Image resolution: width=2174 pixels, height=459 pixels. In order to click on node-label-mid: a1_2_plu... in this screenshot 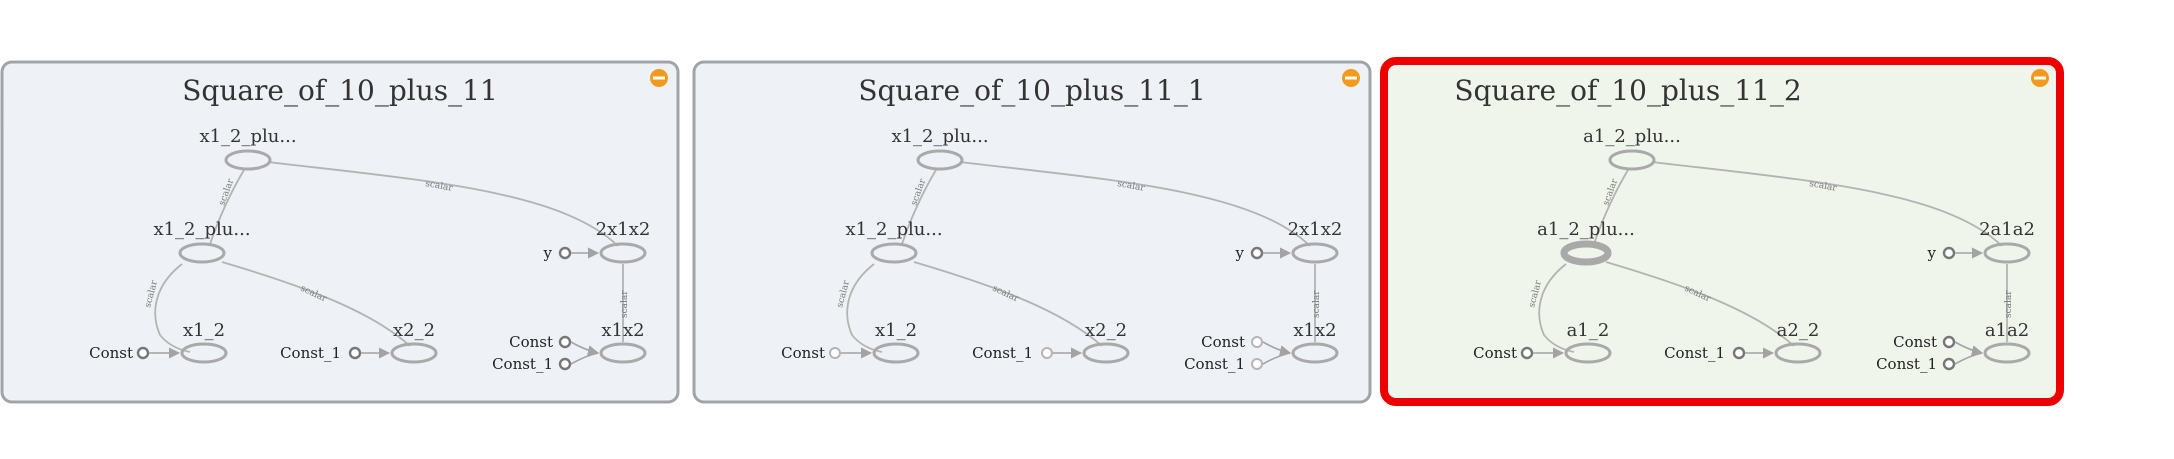, I will do `click(1586, 229)`.